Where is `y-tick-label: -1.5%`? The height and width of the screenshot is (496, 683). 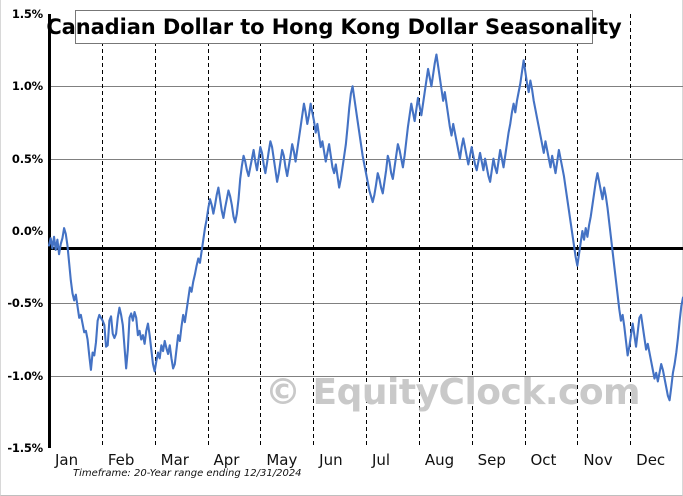 y-tick-label: -1.5% is located at coordinates (25, 448).